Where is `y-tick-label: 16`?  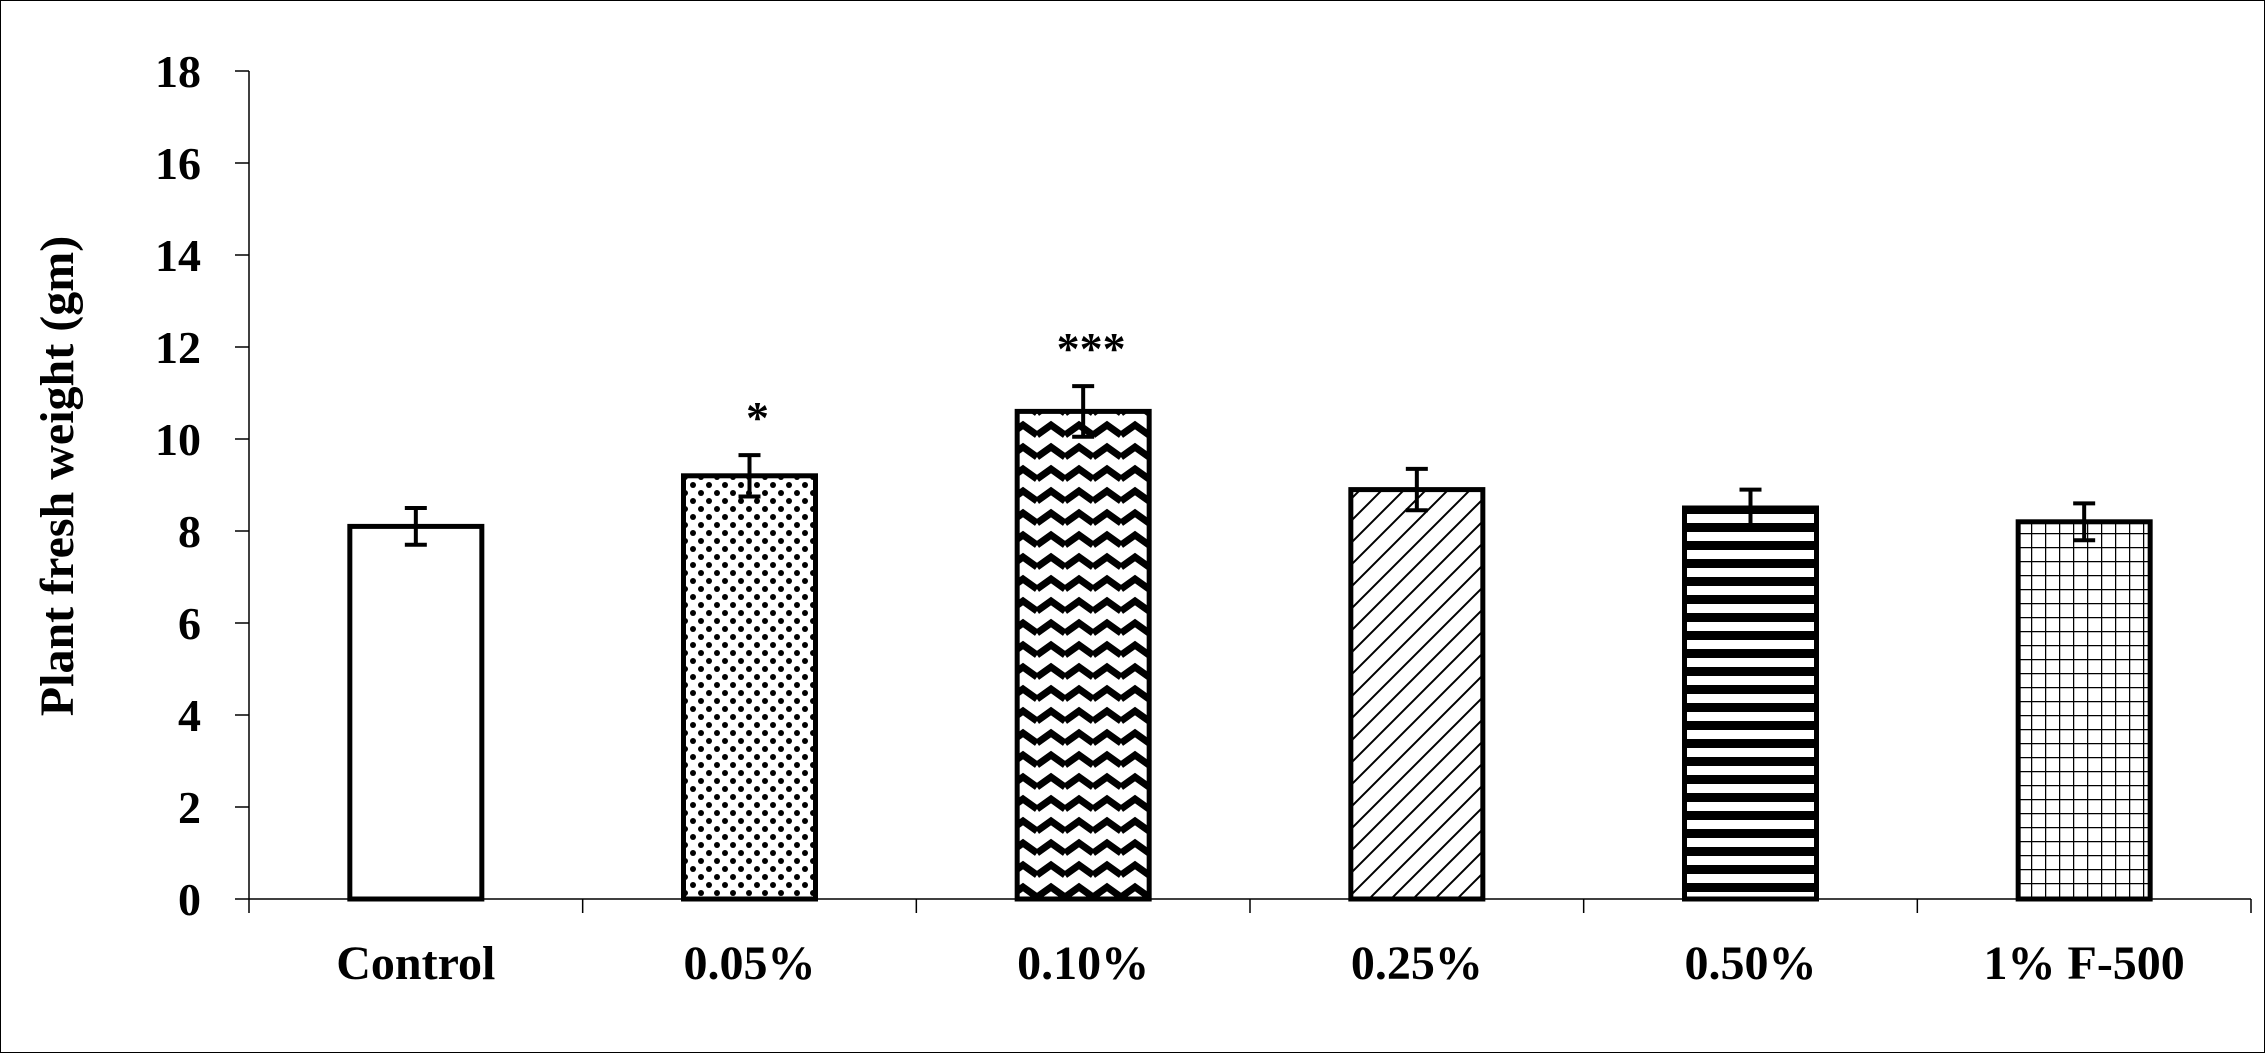
y-tick-label: 16 is located at coordinates (178, 163).